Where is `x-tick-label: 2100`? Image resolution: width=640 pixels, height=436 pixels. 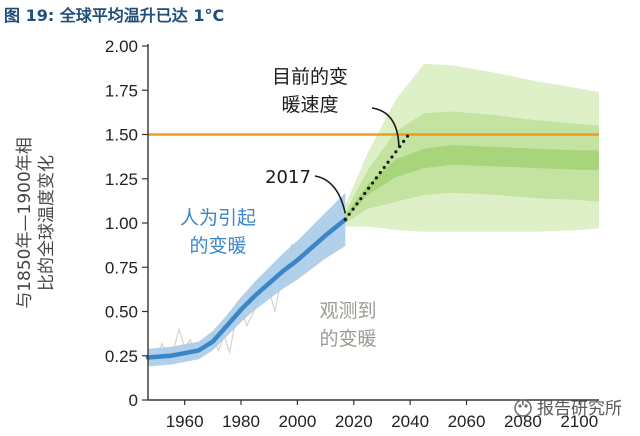 x-tick-label: 2100 is located at coordinates (579, 421).